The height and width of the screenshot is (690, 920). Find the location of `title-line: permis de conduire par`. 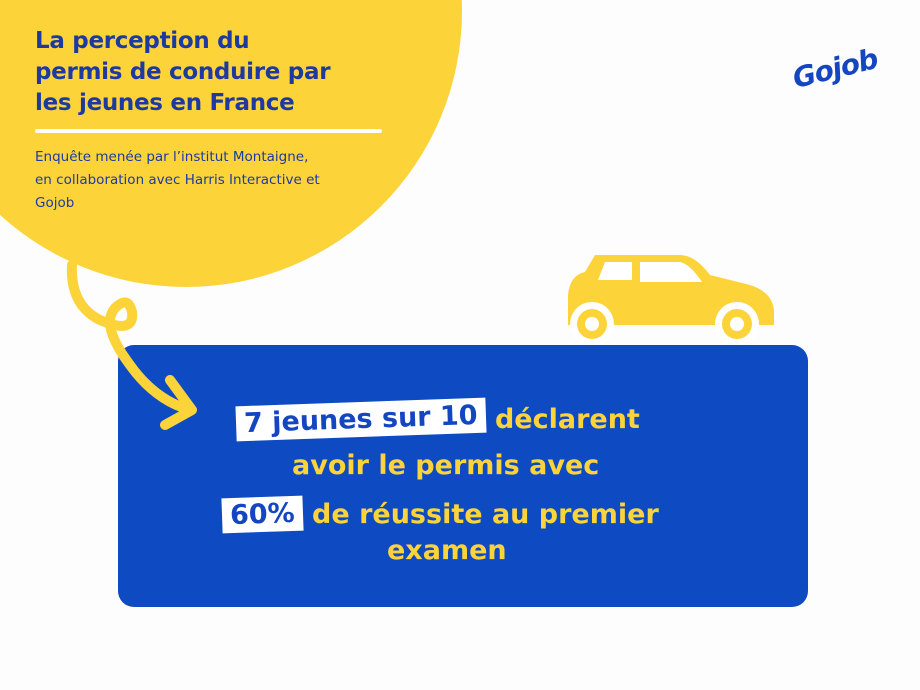

title-line: permis de conduire par is located at coordinates (183, 72).